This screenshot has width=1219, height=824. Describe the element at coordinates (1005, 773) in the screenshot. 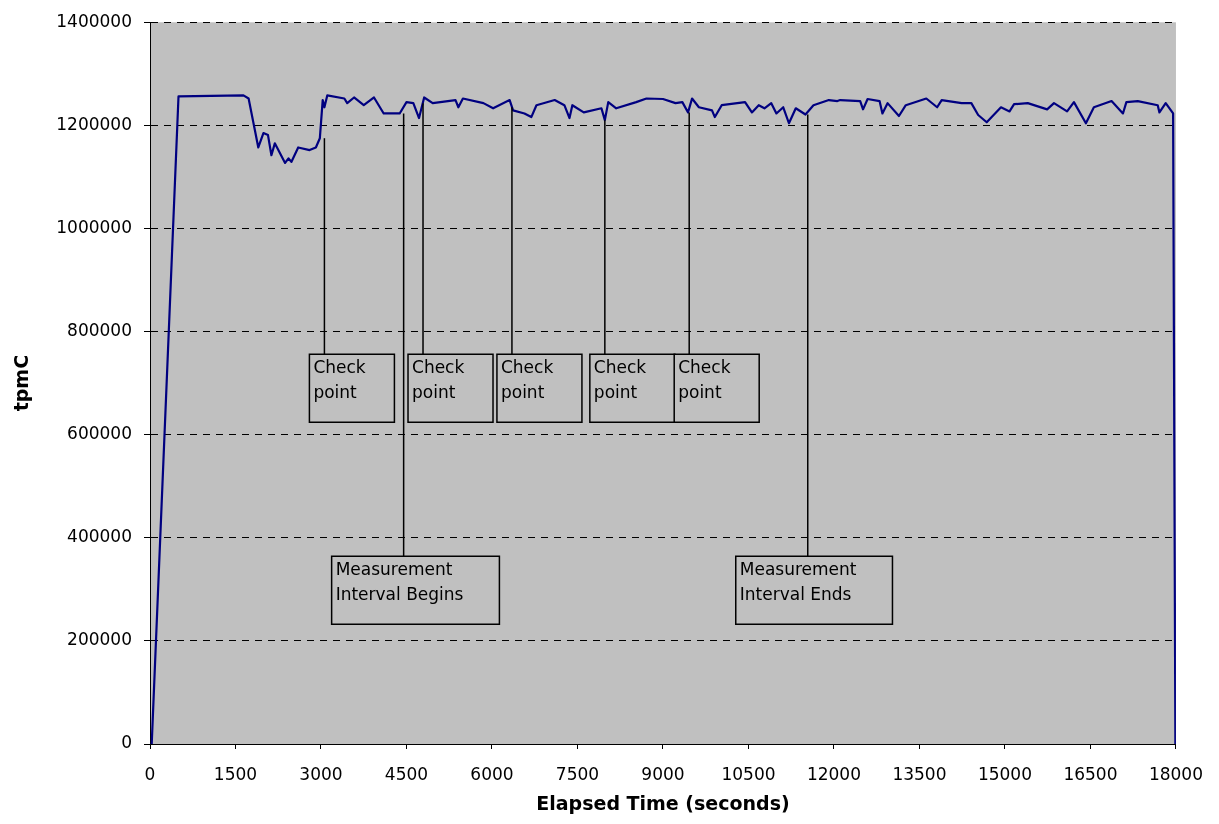

I see `x-tick-label: 15000` at that location.